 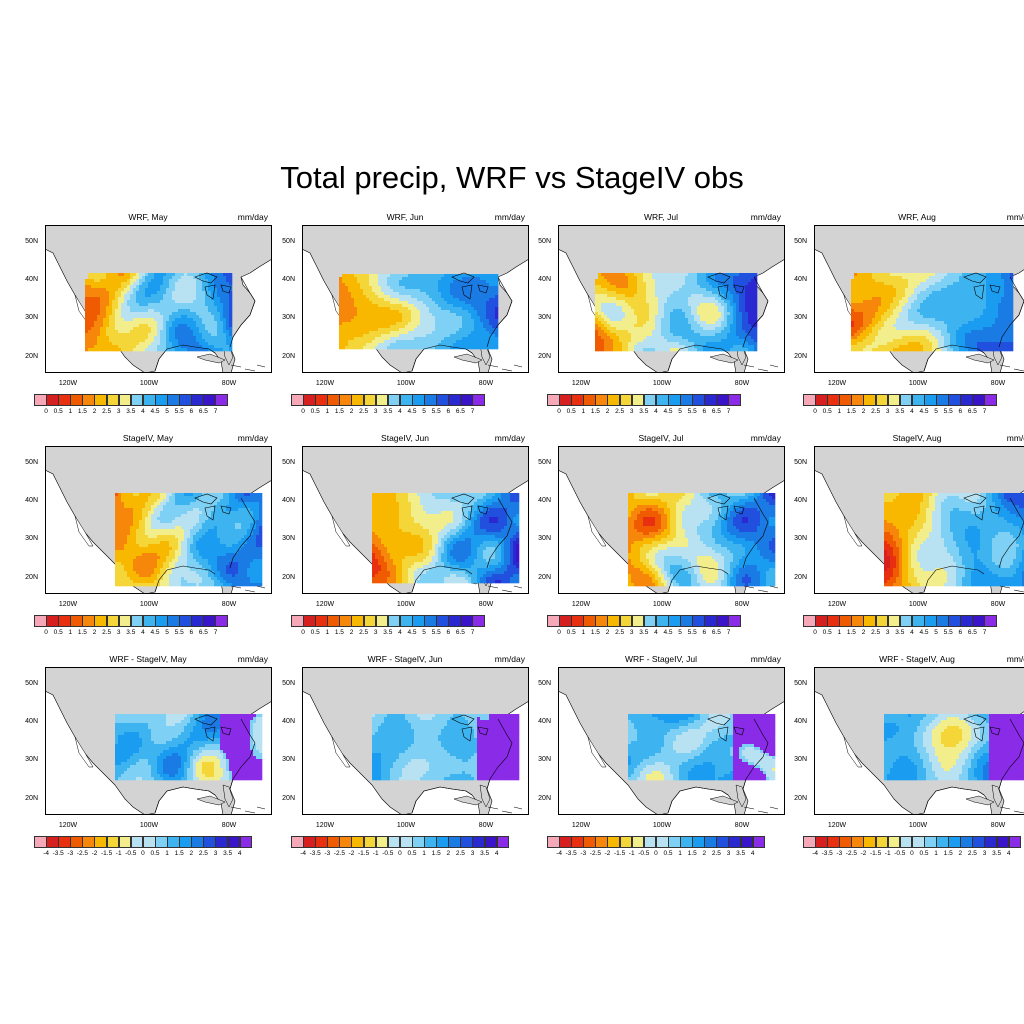 What do you see at coordinates (405, 438) in the screenshot?
I see `panel-title: StageIV, Jun` at bounding box center [405, 438].